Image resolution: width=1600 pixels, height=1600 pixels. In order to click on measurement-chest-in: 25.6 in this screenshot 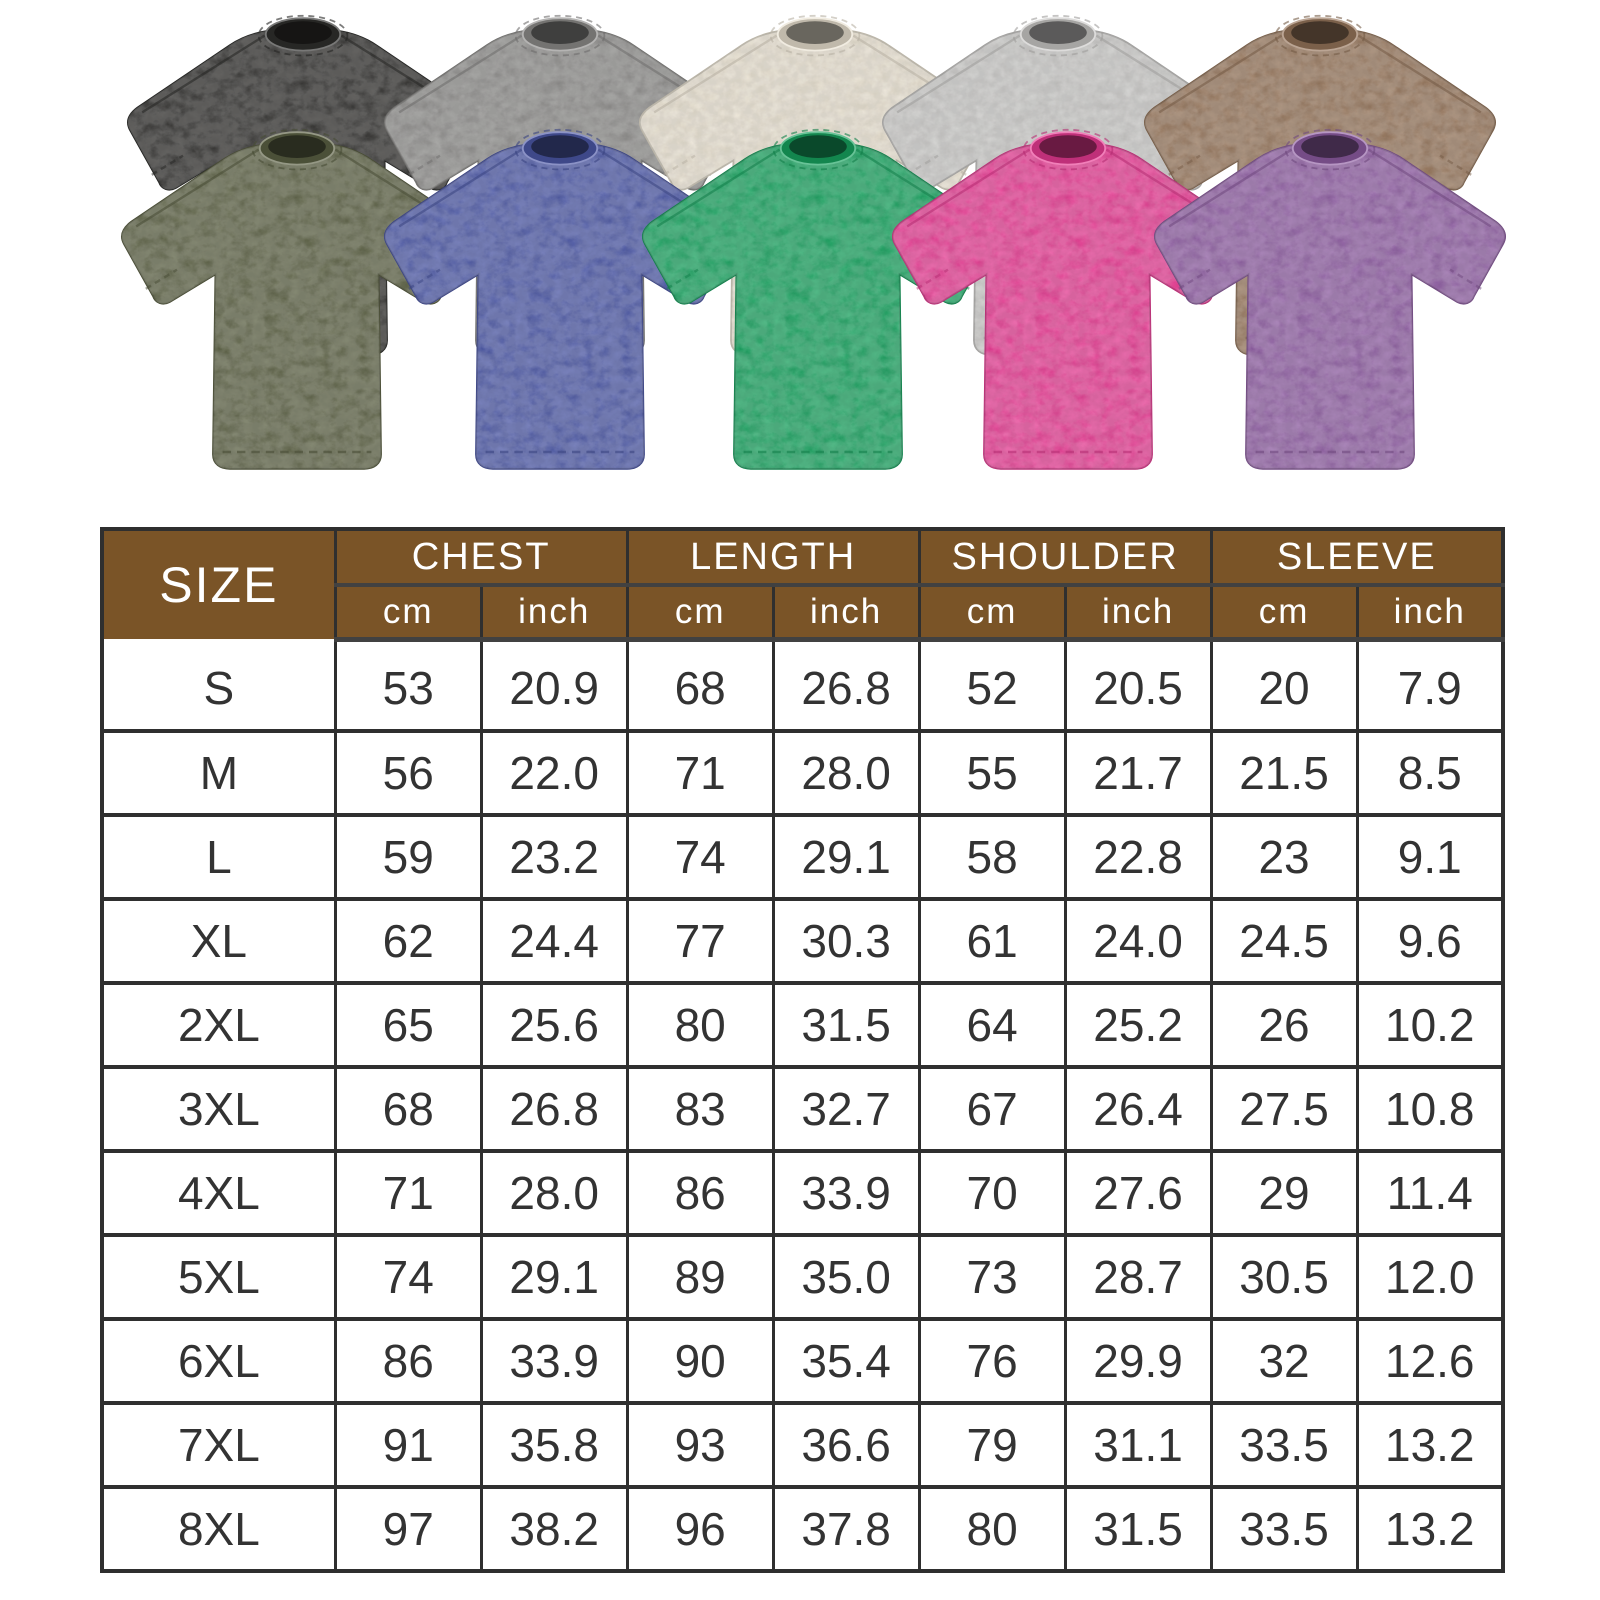, I will do `click(554, 1026)`.